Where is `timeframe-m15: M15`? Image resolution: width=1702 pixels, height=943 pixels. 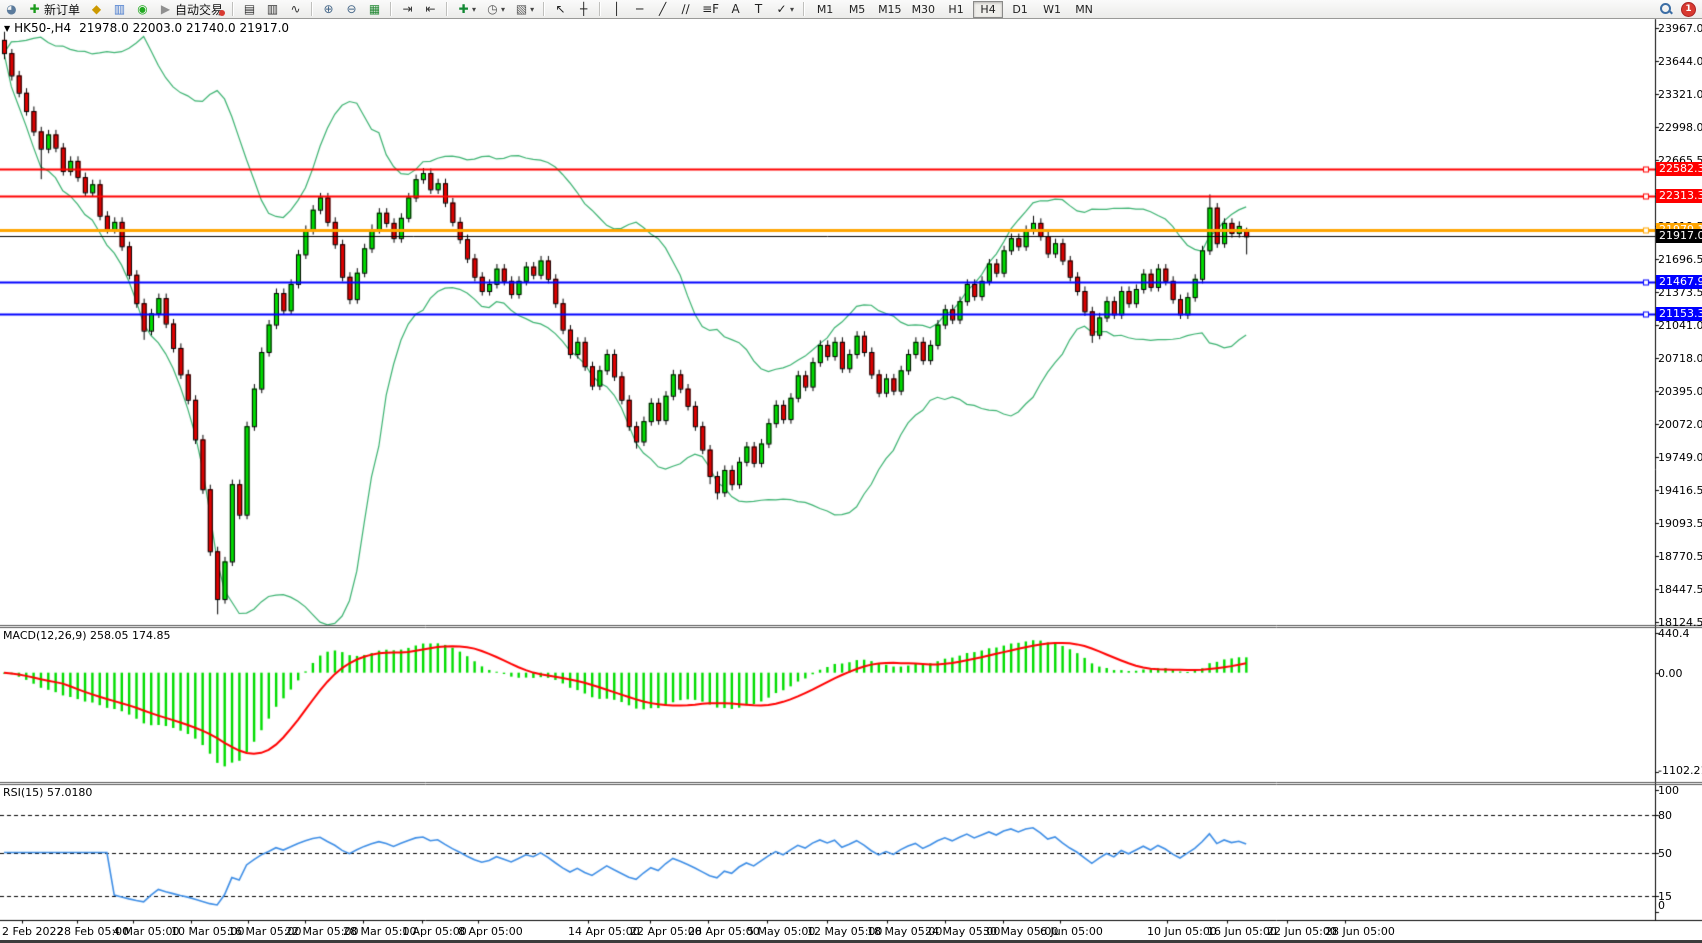 timeframe-m15: M15 is located at coordinates (890, 9).